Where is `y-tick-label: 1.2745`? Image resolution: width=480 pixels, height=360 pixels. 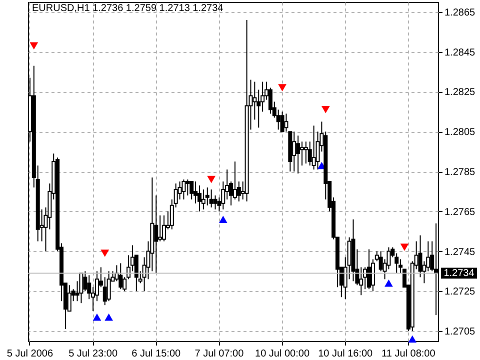
y-tick-label: 1.2745 is located at coordinates (460, 252).